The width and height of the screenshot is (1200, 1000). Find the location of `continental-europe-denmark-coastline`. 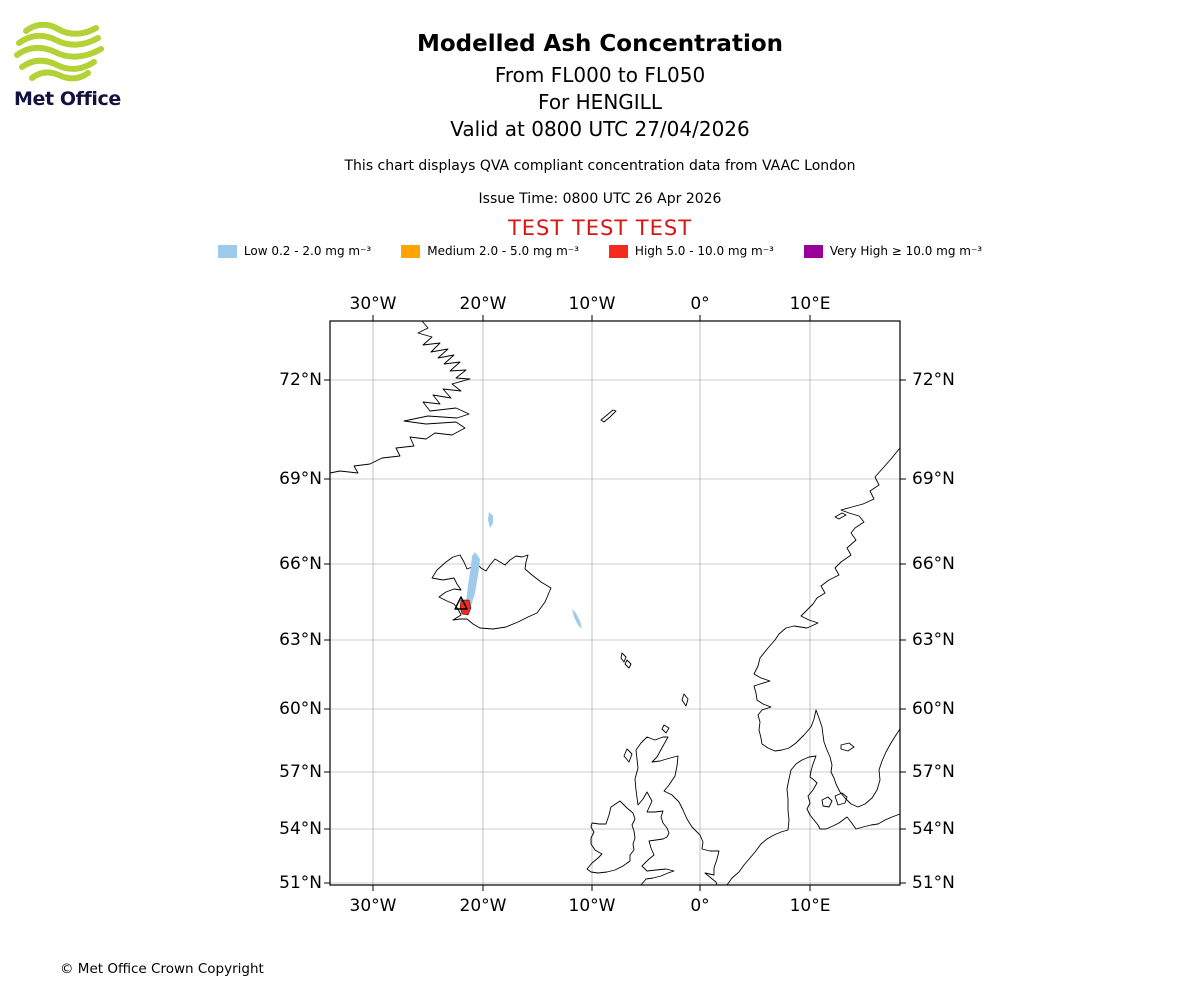

continental-europe-denmark-coastline is located at coordinates (813, 820).